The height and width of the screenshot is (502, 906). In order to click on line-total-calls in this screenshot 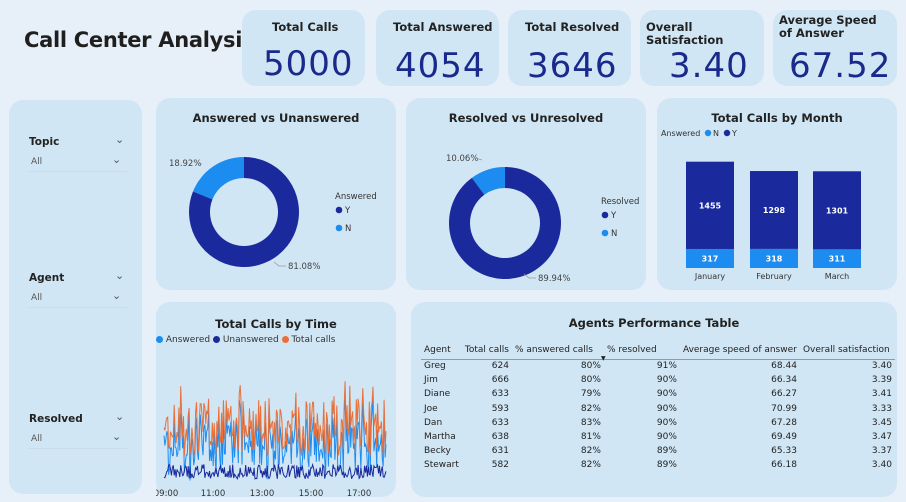, I will do `click(275, 419)`.